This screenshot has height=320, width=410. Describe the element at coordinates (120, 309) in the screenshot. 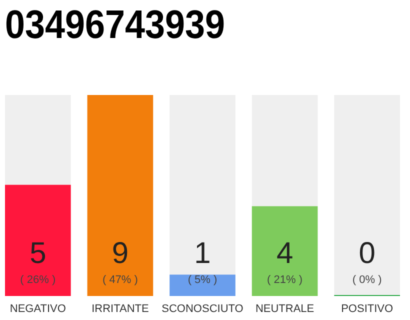

I see `x-tick-label: IRRITANTE` at that location.